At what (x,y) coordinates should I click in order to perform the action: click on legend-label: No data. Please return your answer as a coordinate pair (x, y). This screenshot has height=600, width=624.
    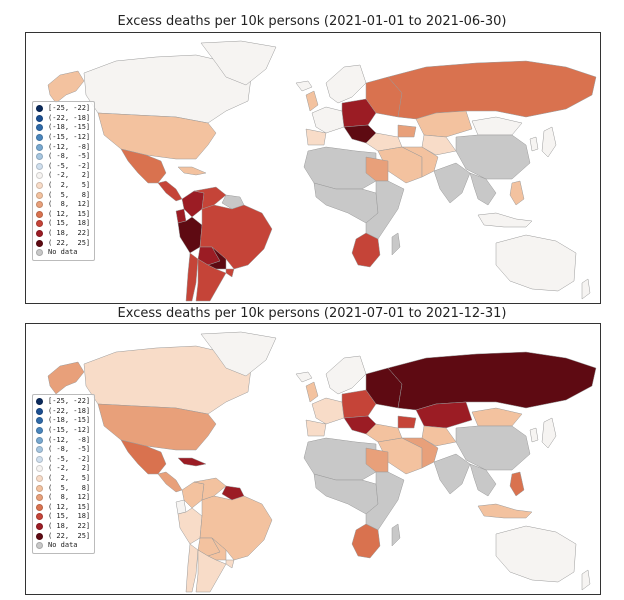
    Looking at the image, I should click on (63, 252).